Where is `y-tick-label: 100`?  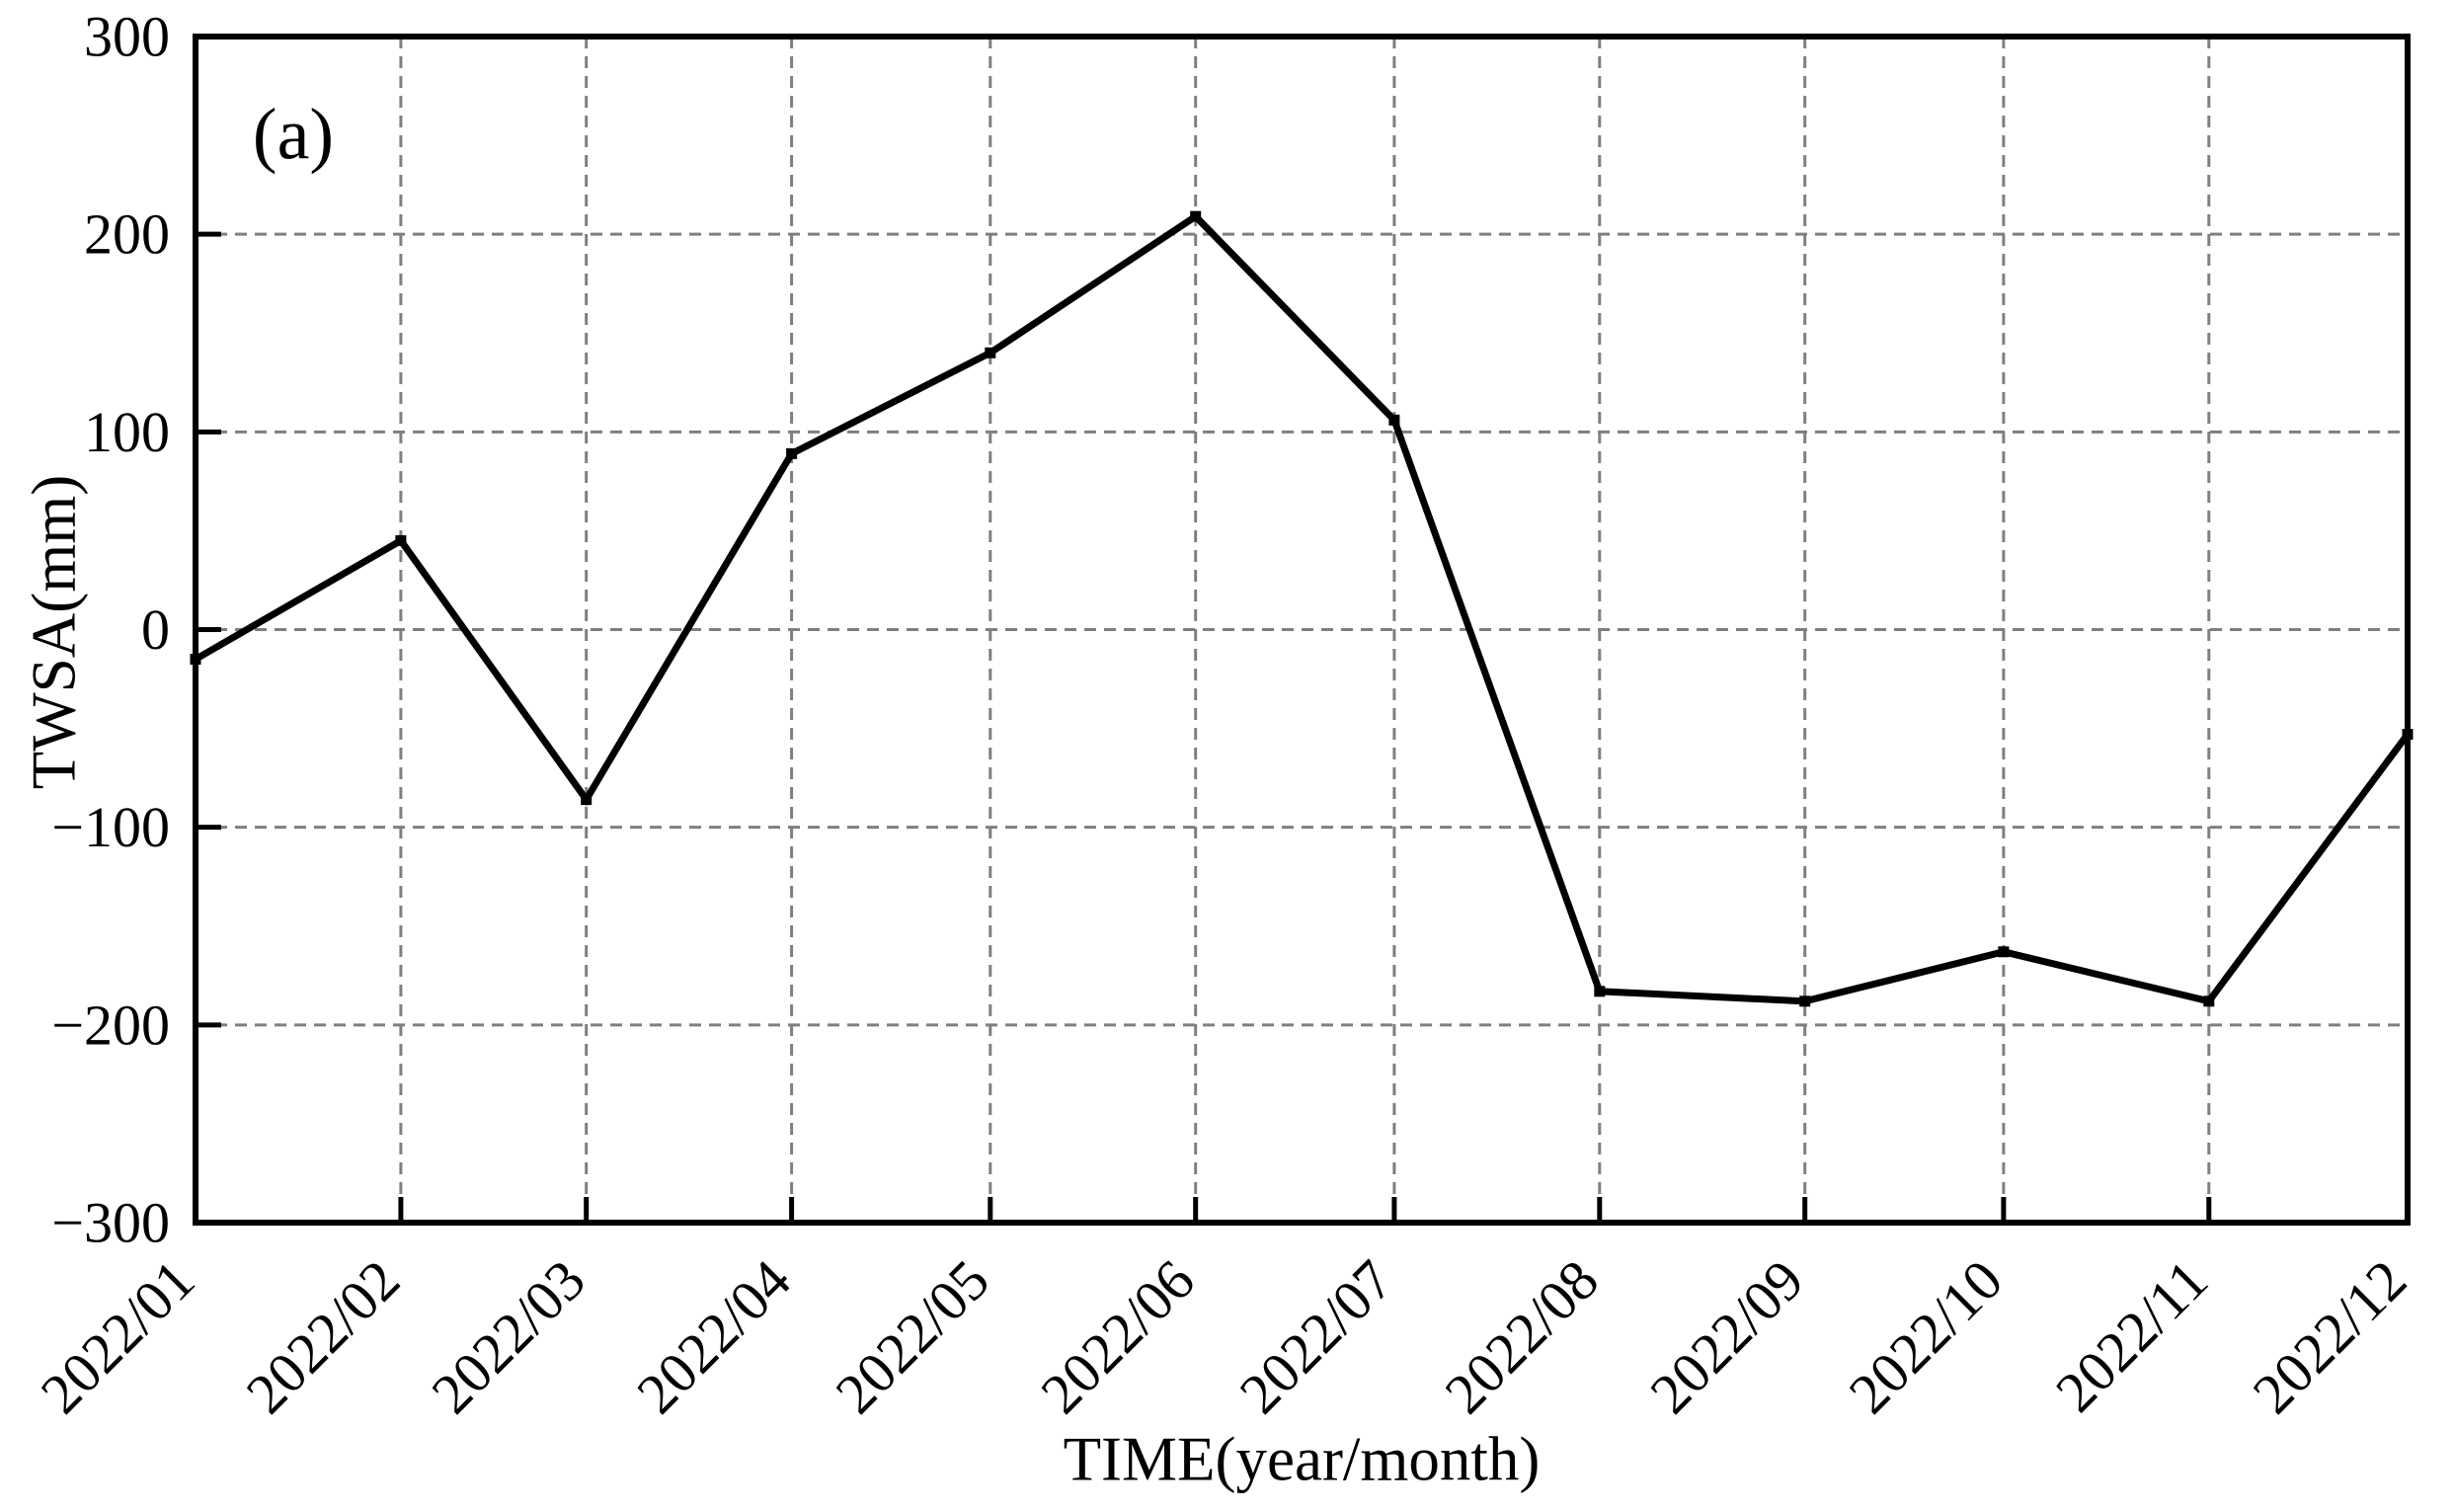
y-tick-label: 100 is located at coordinates (127, 432).